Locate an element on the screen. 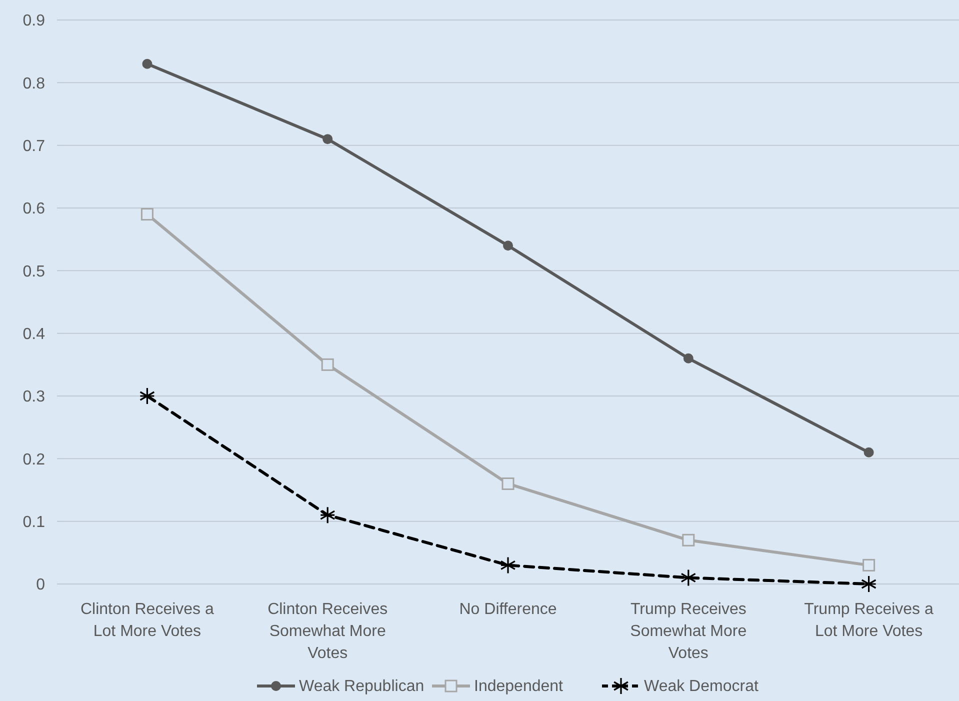 The width and height of the screenshot is (959, 701). legend-label: Weak Republican is located at coordinates (361, 686).